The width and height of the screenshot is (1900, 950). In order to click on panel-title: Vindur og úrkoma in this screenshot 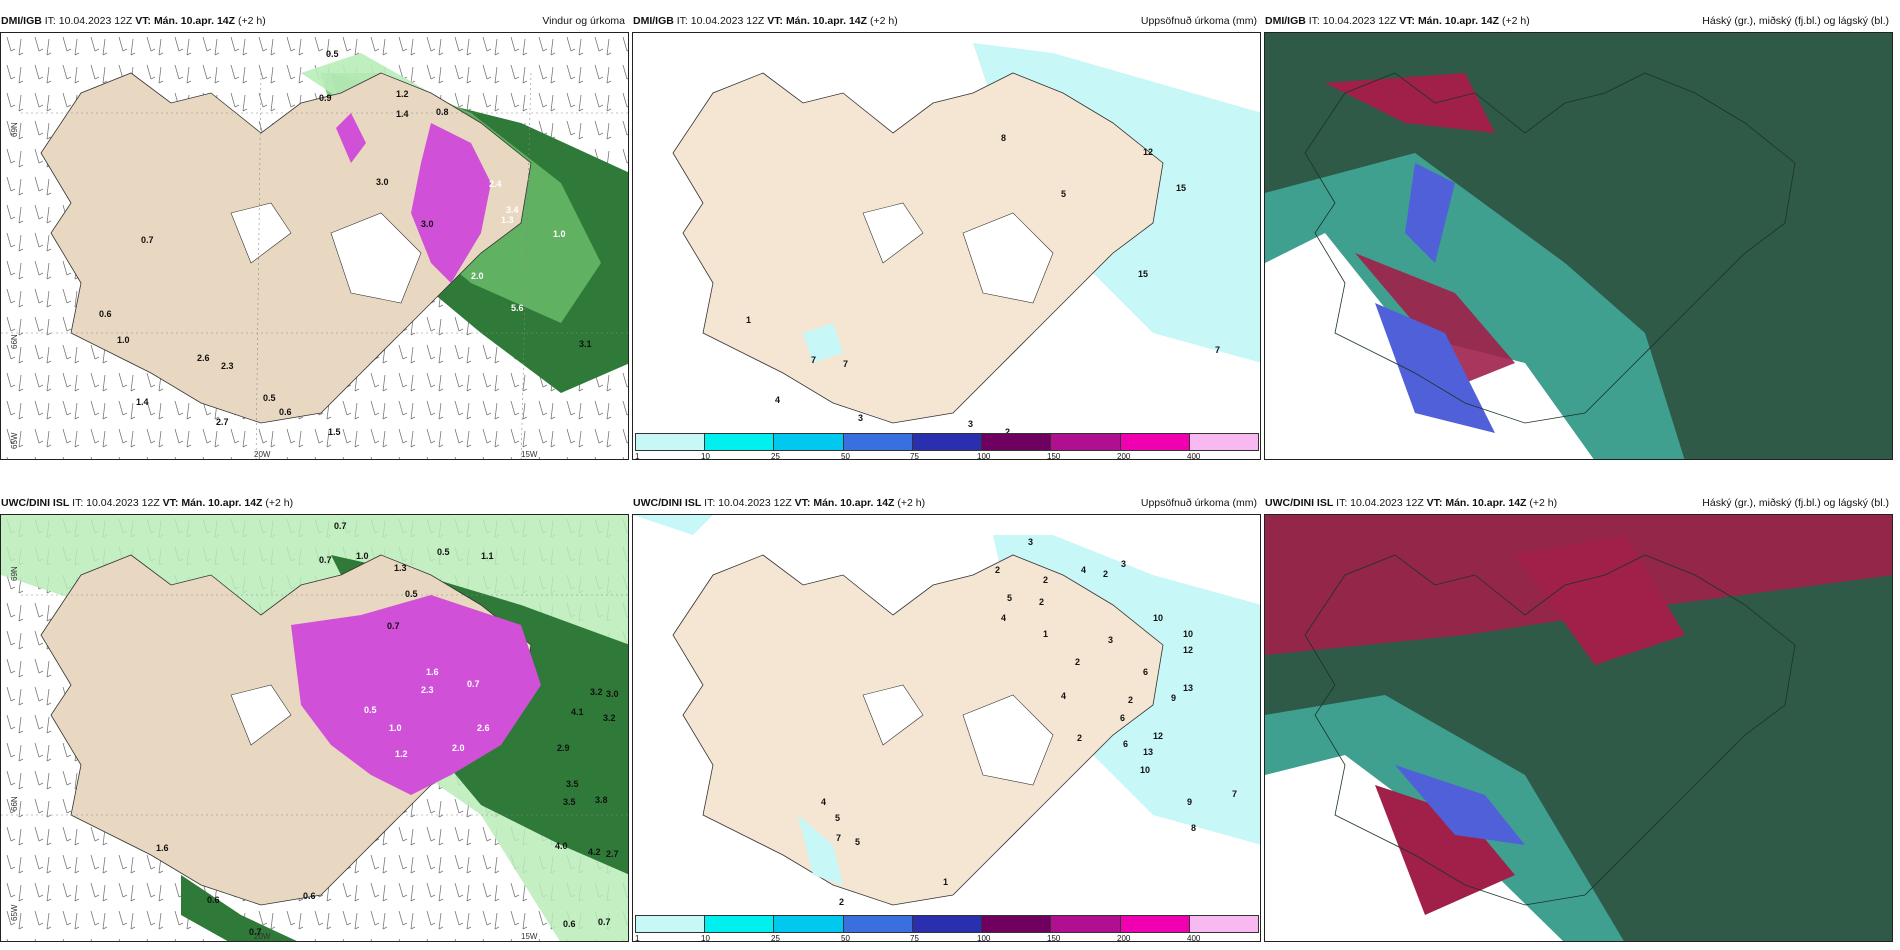, I will do `click(583, 21)`.